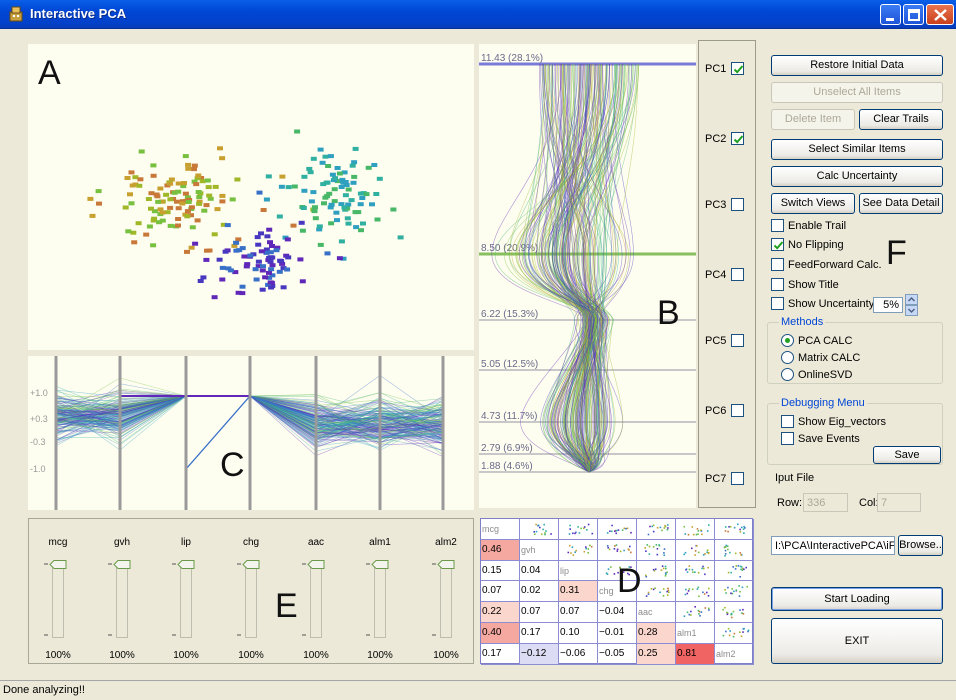  What do you see at coordinates (816, 374) in the screenshot?
I see `method-radio-onlinesvd: OnlineSVD` at bounding box center [816, 374].